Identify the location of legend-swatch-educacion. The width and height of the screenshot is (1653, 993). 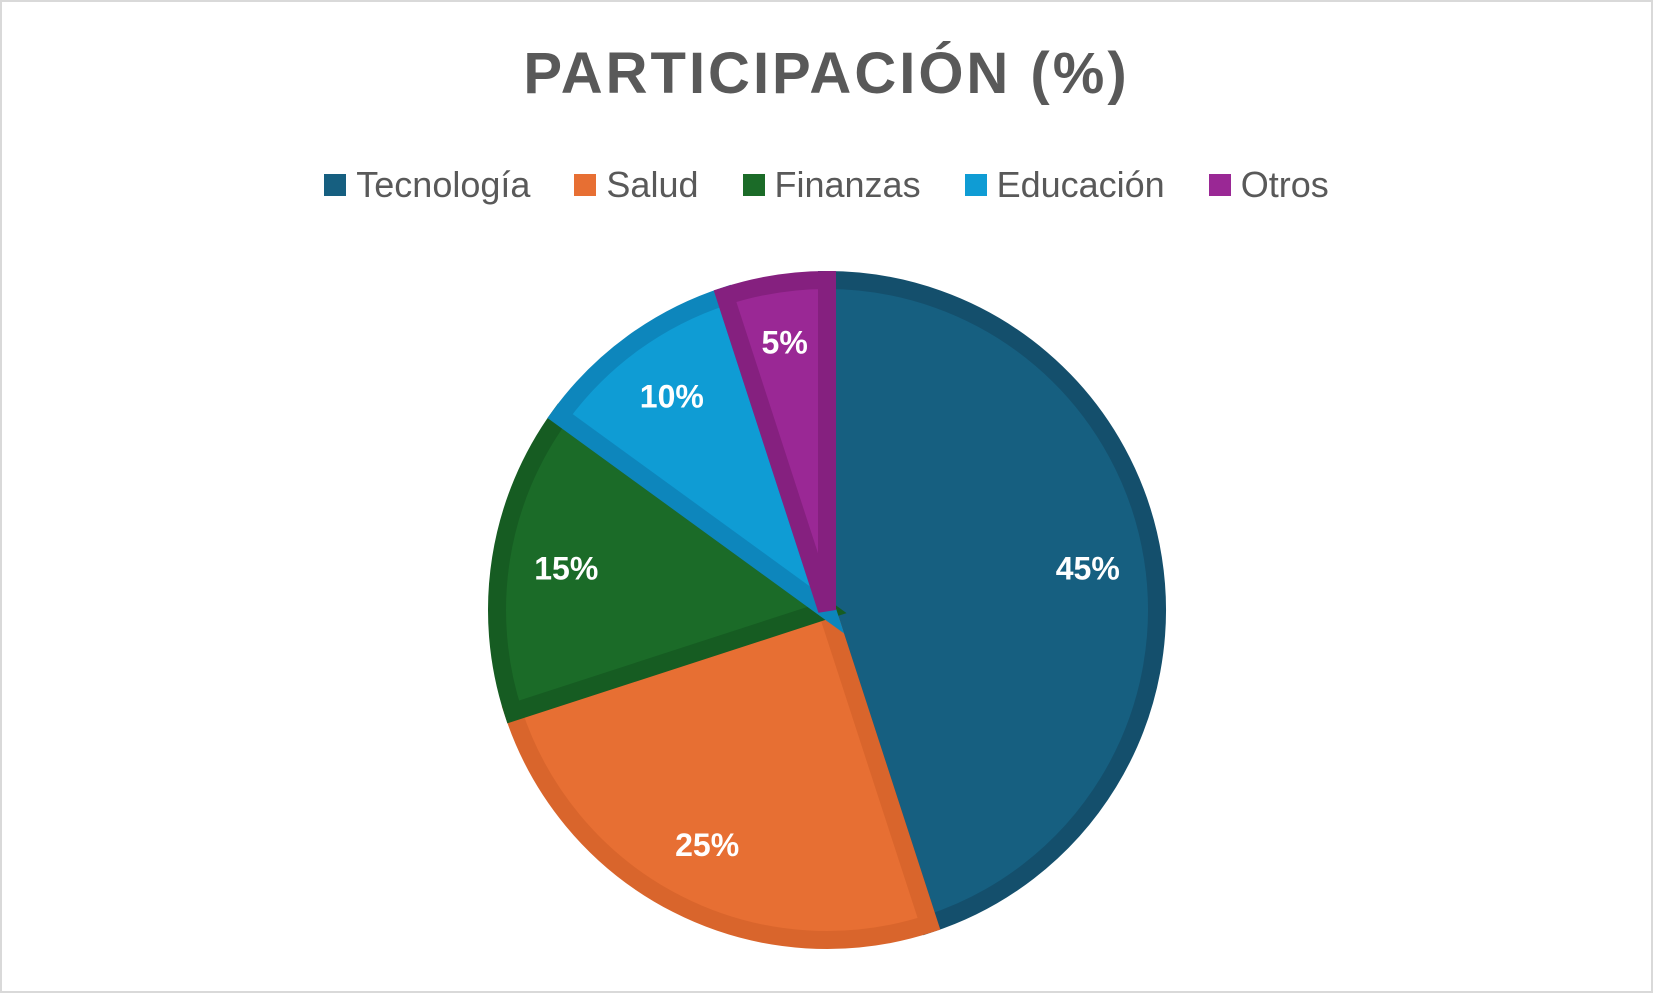
(975, 185).